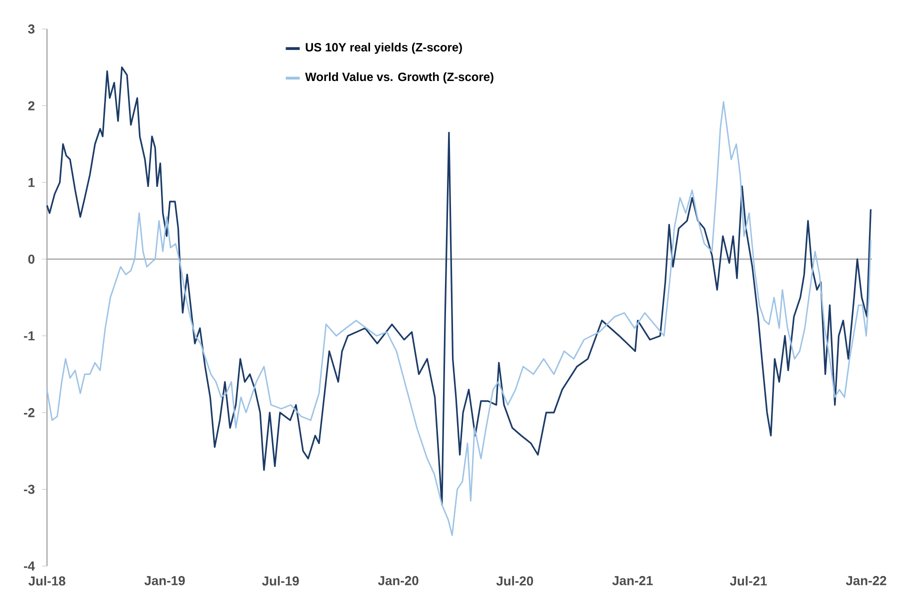 Image resolution: width=903 pixels, height=601 pixels. Describe the element at coordinates (384, 48) in the screenshot. I see `legend-label: US 10Y real yields (Z-score)` at that location.